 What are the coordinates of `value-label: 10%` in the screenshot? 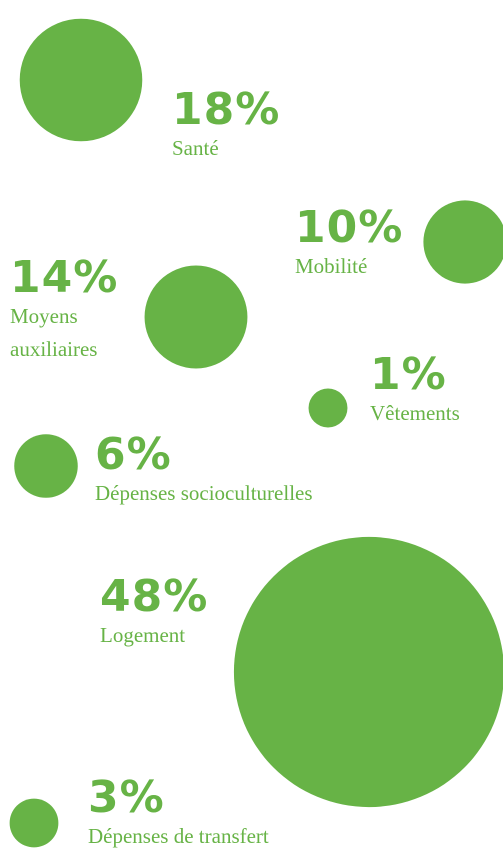 It's located at (349, 227).